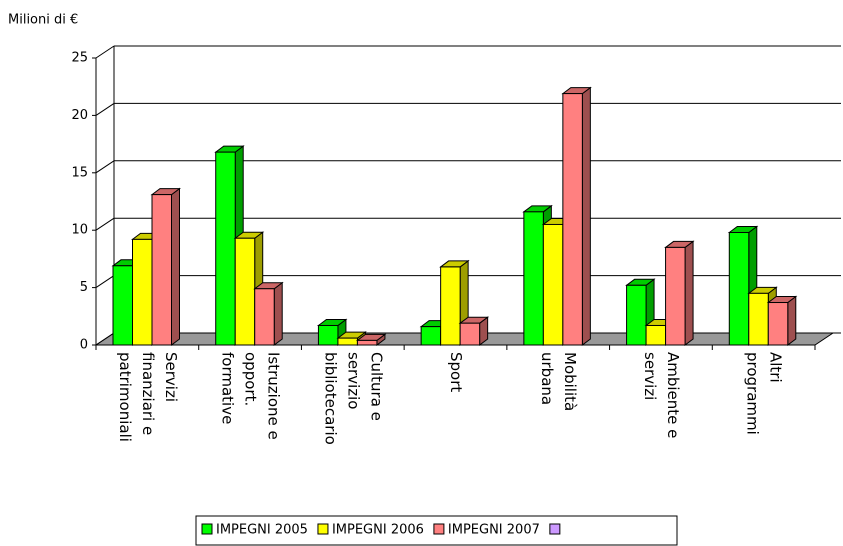 Image resolution: width=843 pixels, height=546 pixels. I want to click on x-tick-label: formative, so click(228, 388).